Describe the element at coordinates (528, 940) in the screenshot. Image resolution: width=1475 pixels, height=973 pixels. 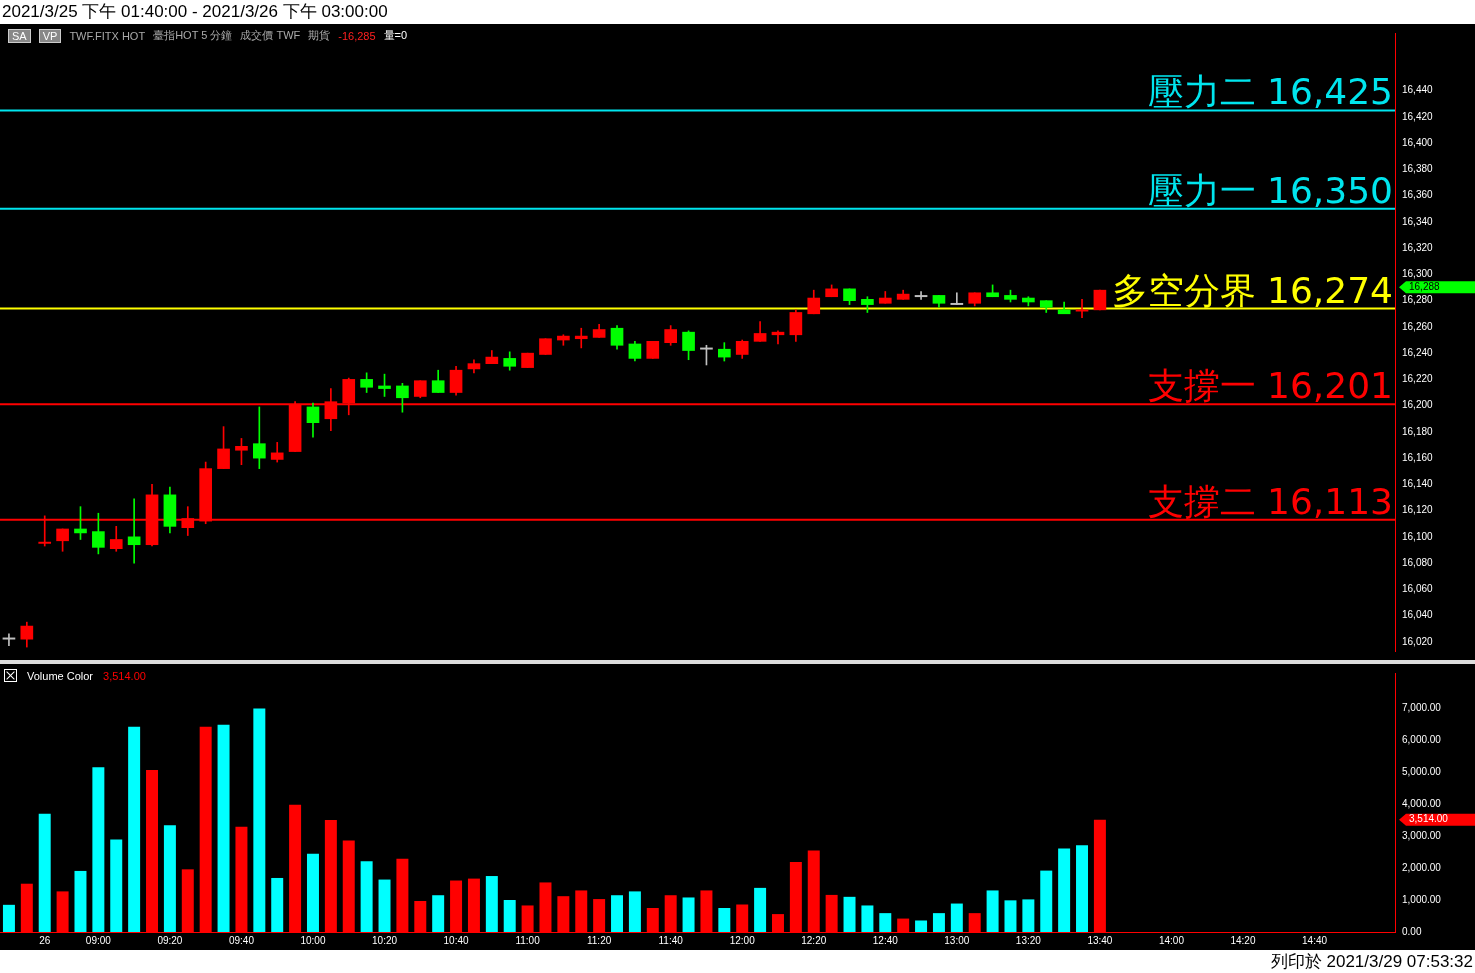
I see `x-tick-label: 11:00` at that location.